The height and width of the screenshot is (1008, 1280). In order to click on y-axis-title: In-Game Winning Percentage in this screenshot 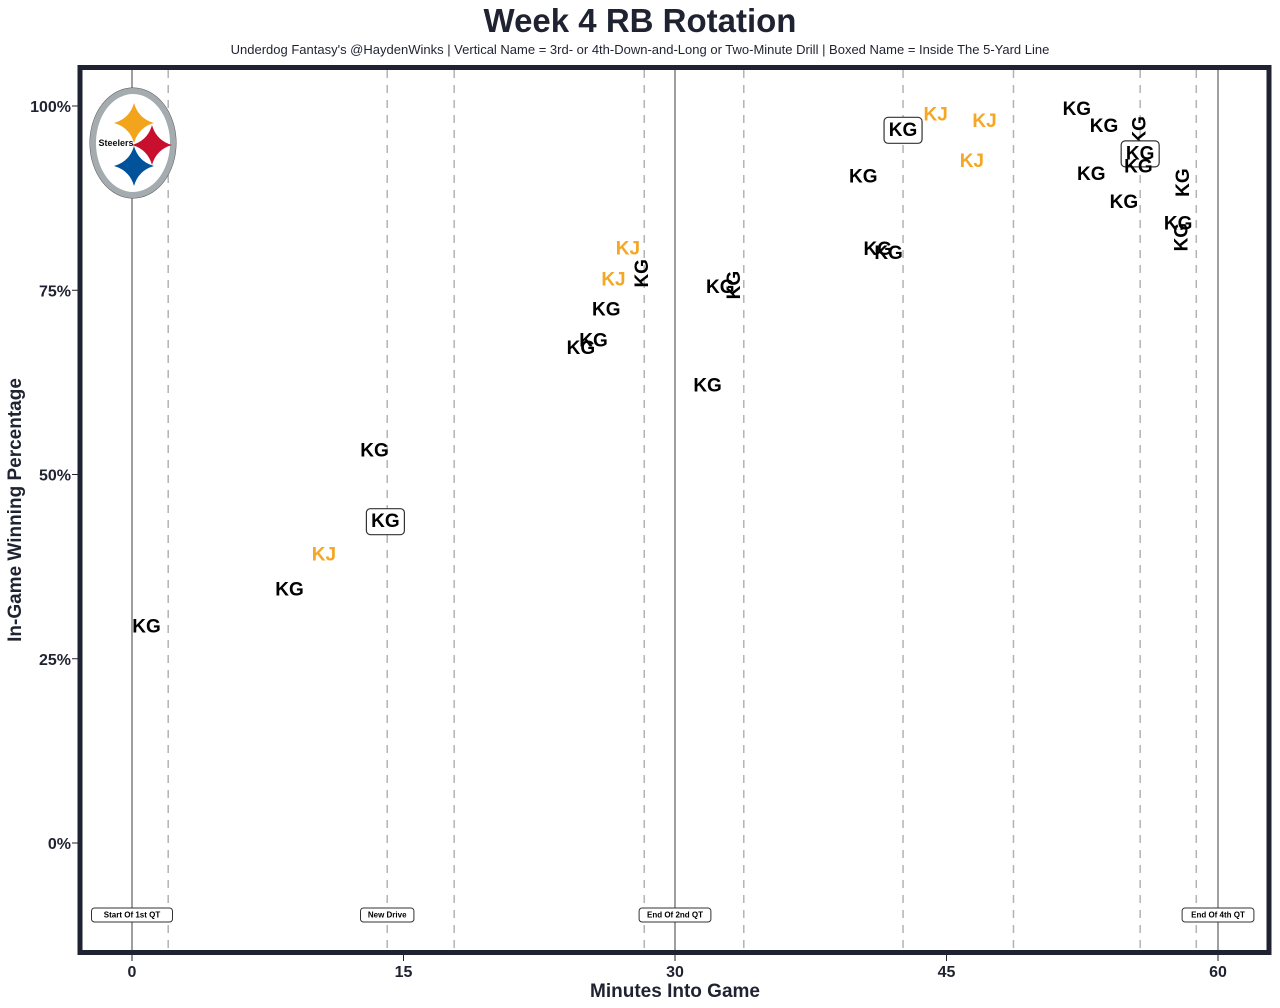, I will do `click(15, 510)`.